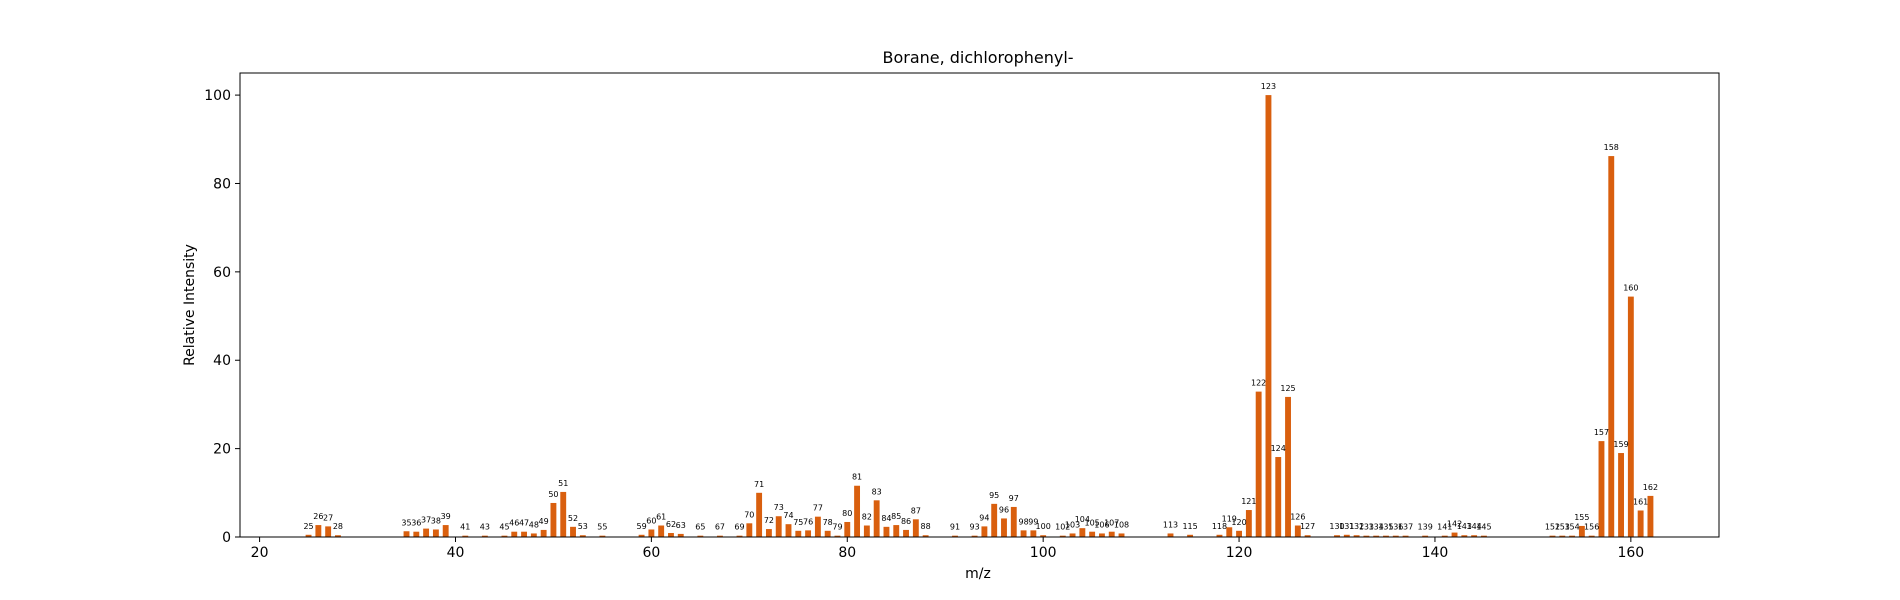  What do you see at coordinates (1082, 519) in the screenshot?
I see `bar-label-mz-104: 104` at bounding box center [1082, 519].